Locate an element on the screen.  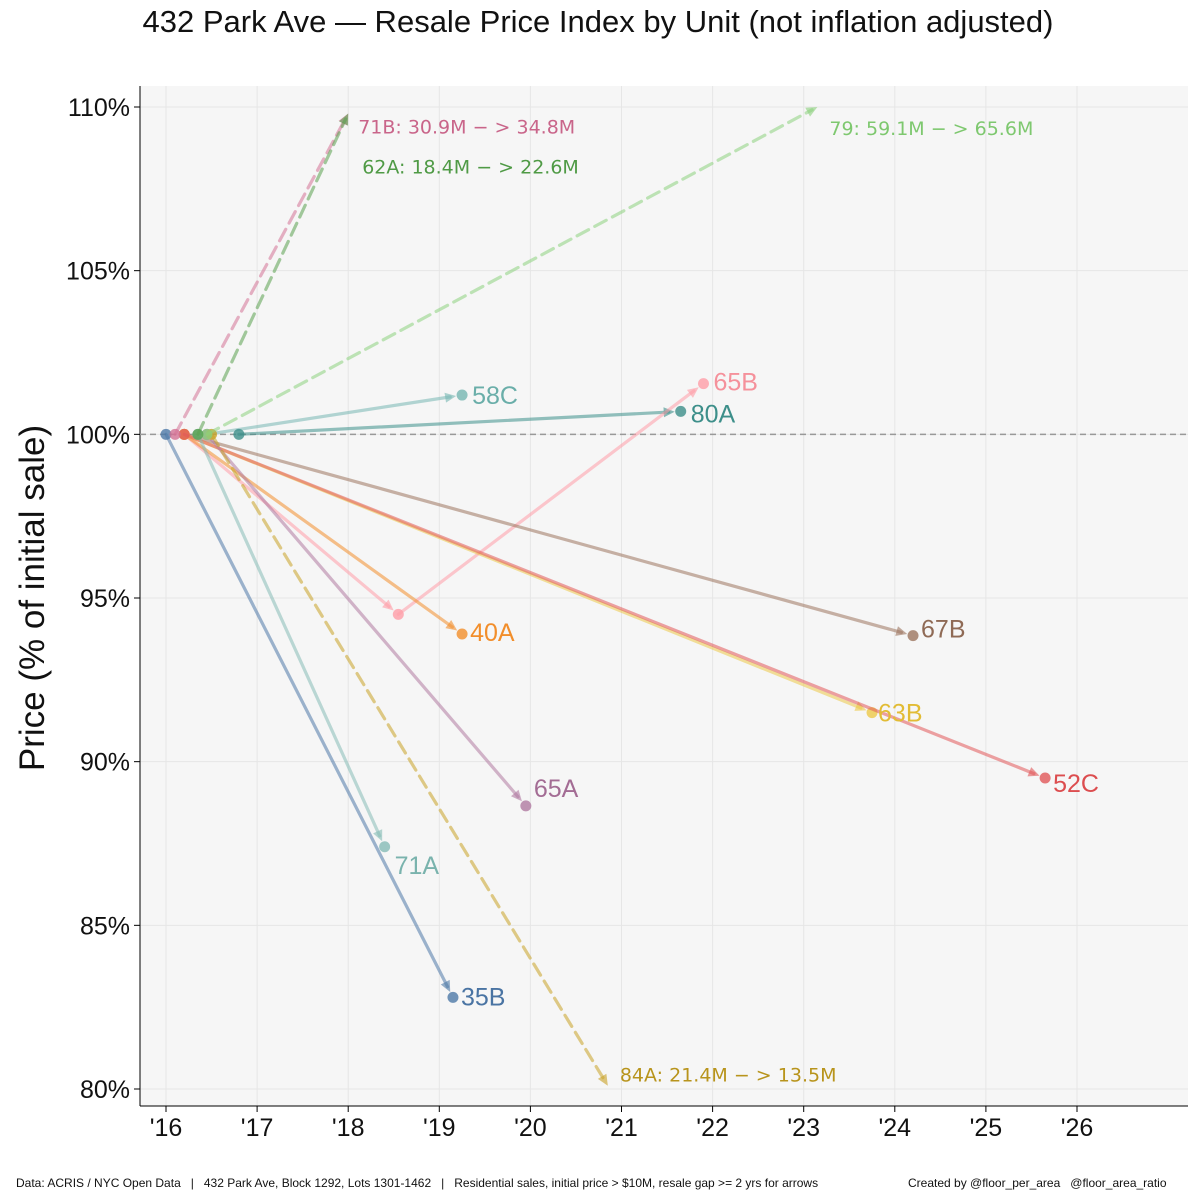
trade-note-84A: 84A: 21.4M − > 13.5M is located at coordinates (728, 1076).